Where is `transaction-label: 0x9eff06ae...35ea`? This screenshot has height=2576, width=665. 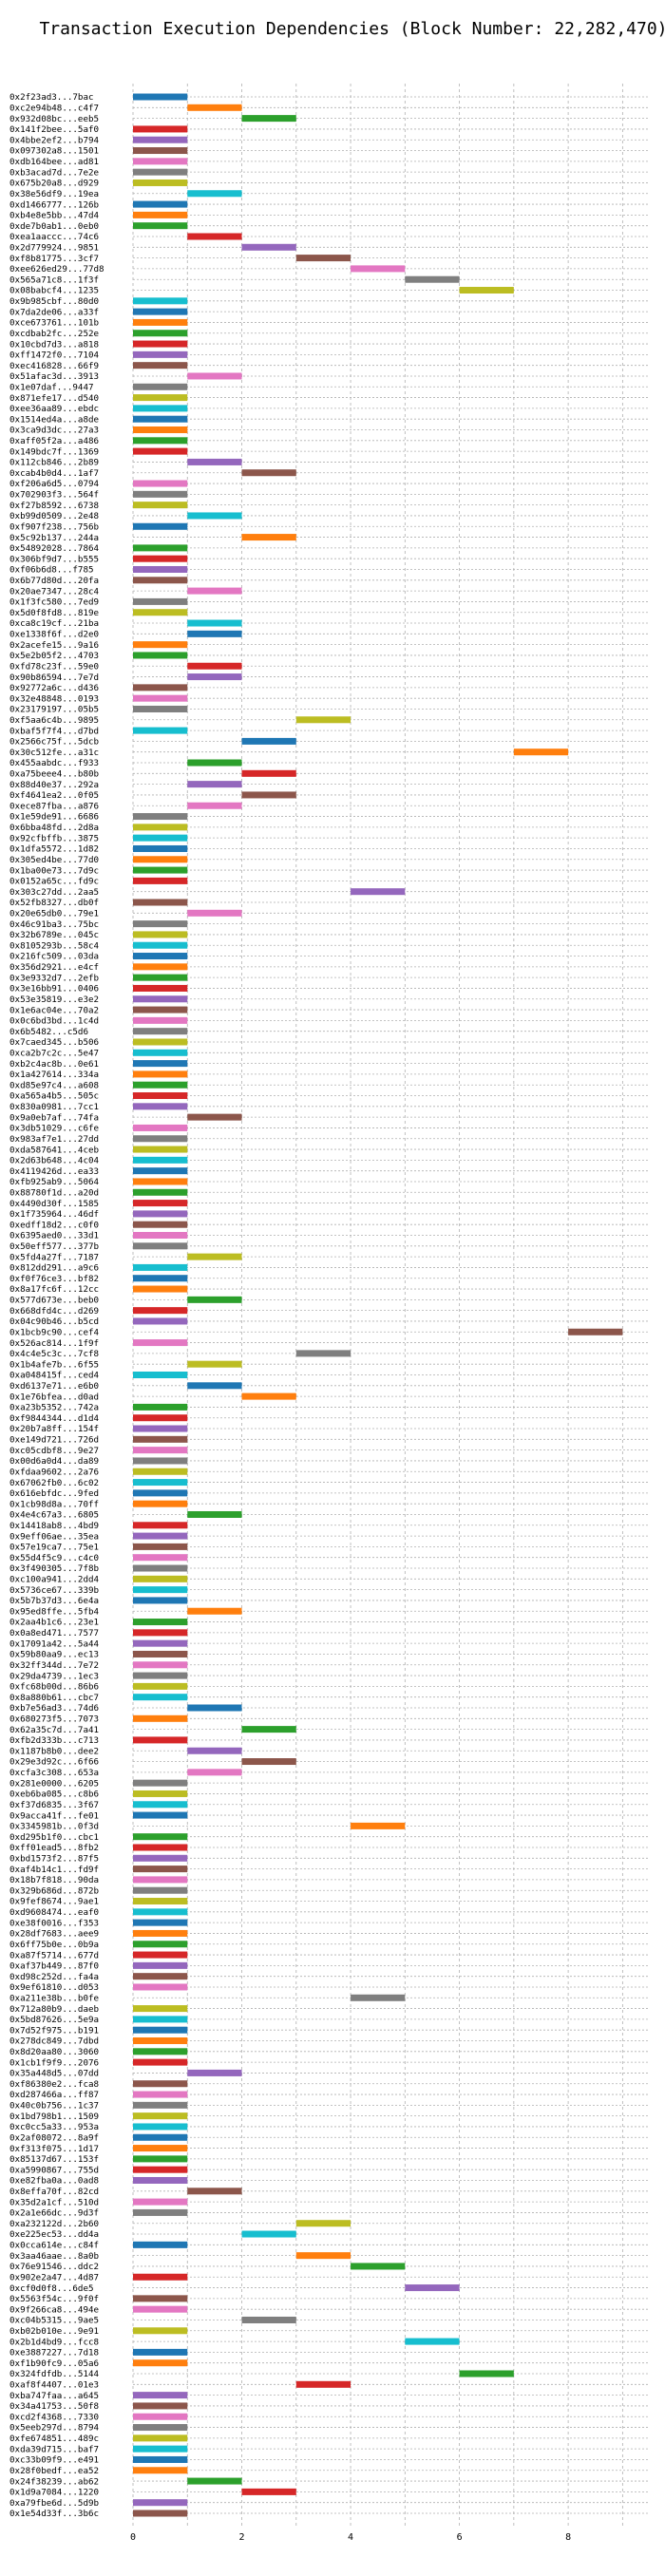 transaction-label: 0x9eff06ae...35ea is located at coordinates (54, 1536).